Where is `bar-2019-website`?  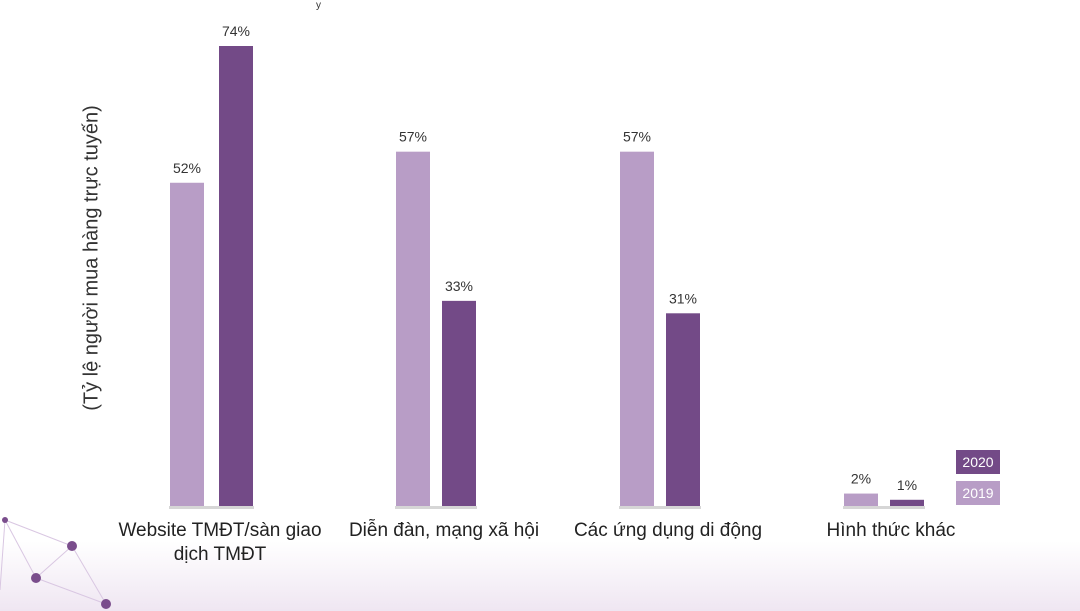
bar-2019-website is located at coordinates (187, 344).